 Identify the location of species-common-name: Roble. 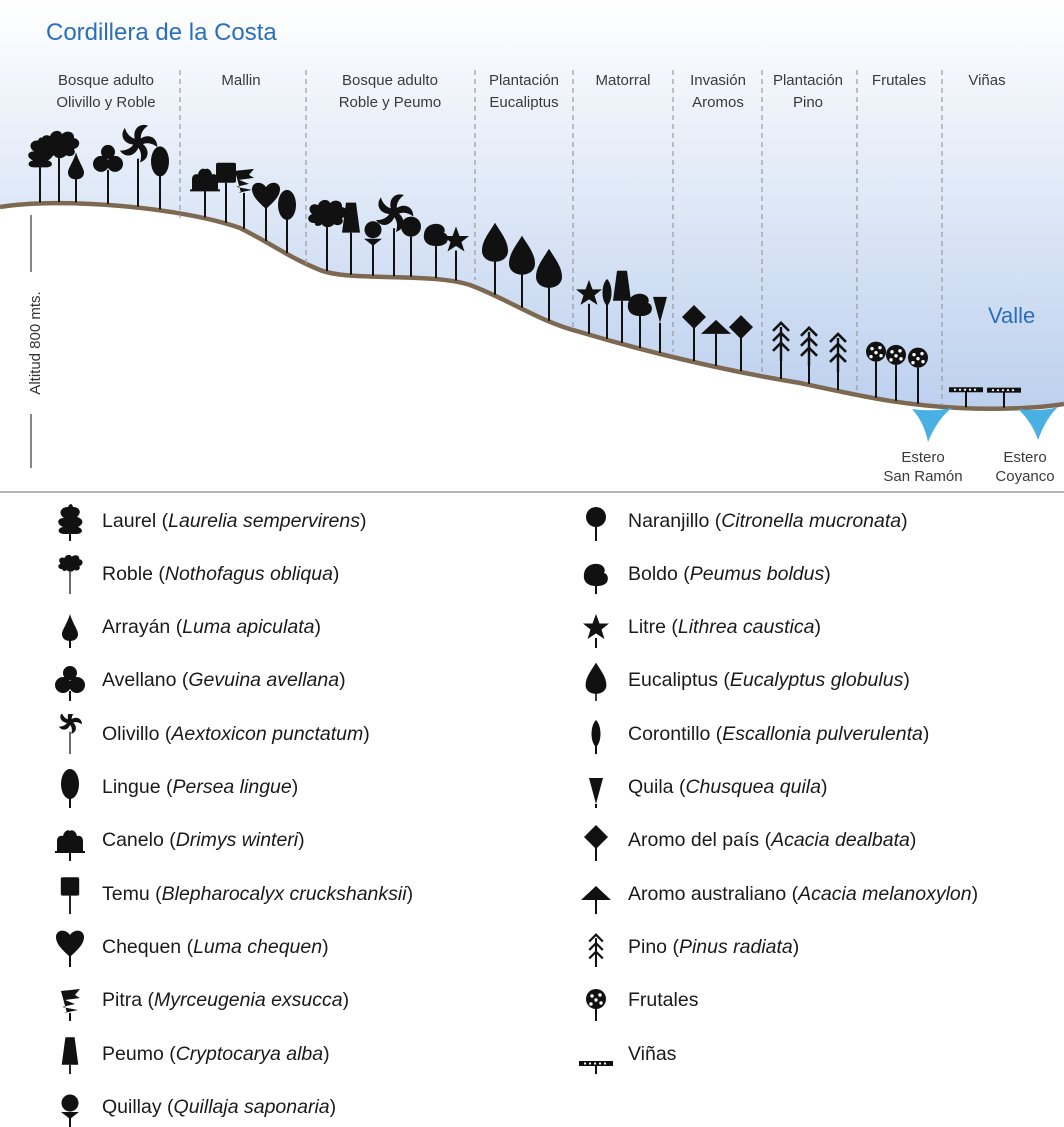
(127, 573).